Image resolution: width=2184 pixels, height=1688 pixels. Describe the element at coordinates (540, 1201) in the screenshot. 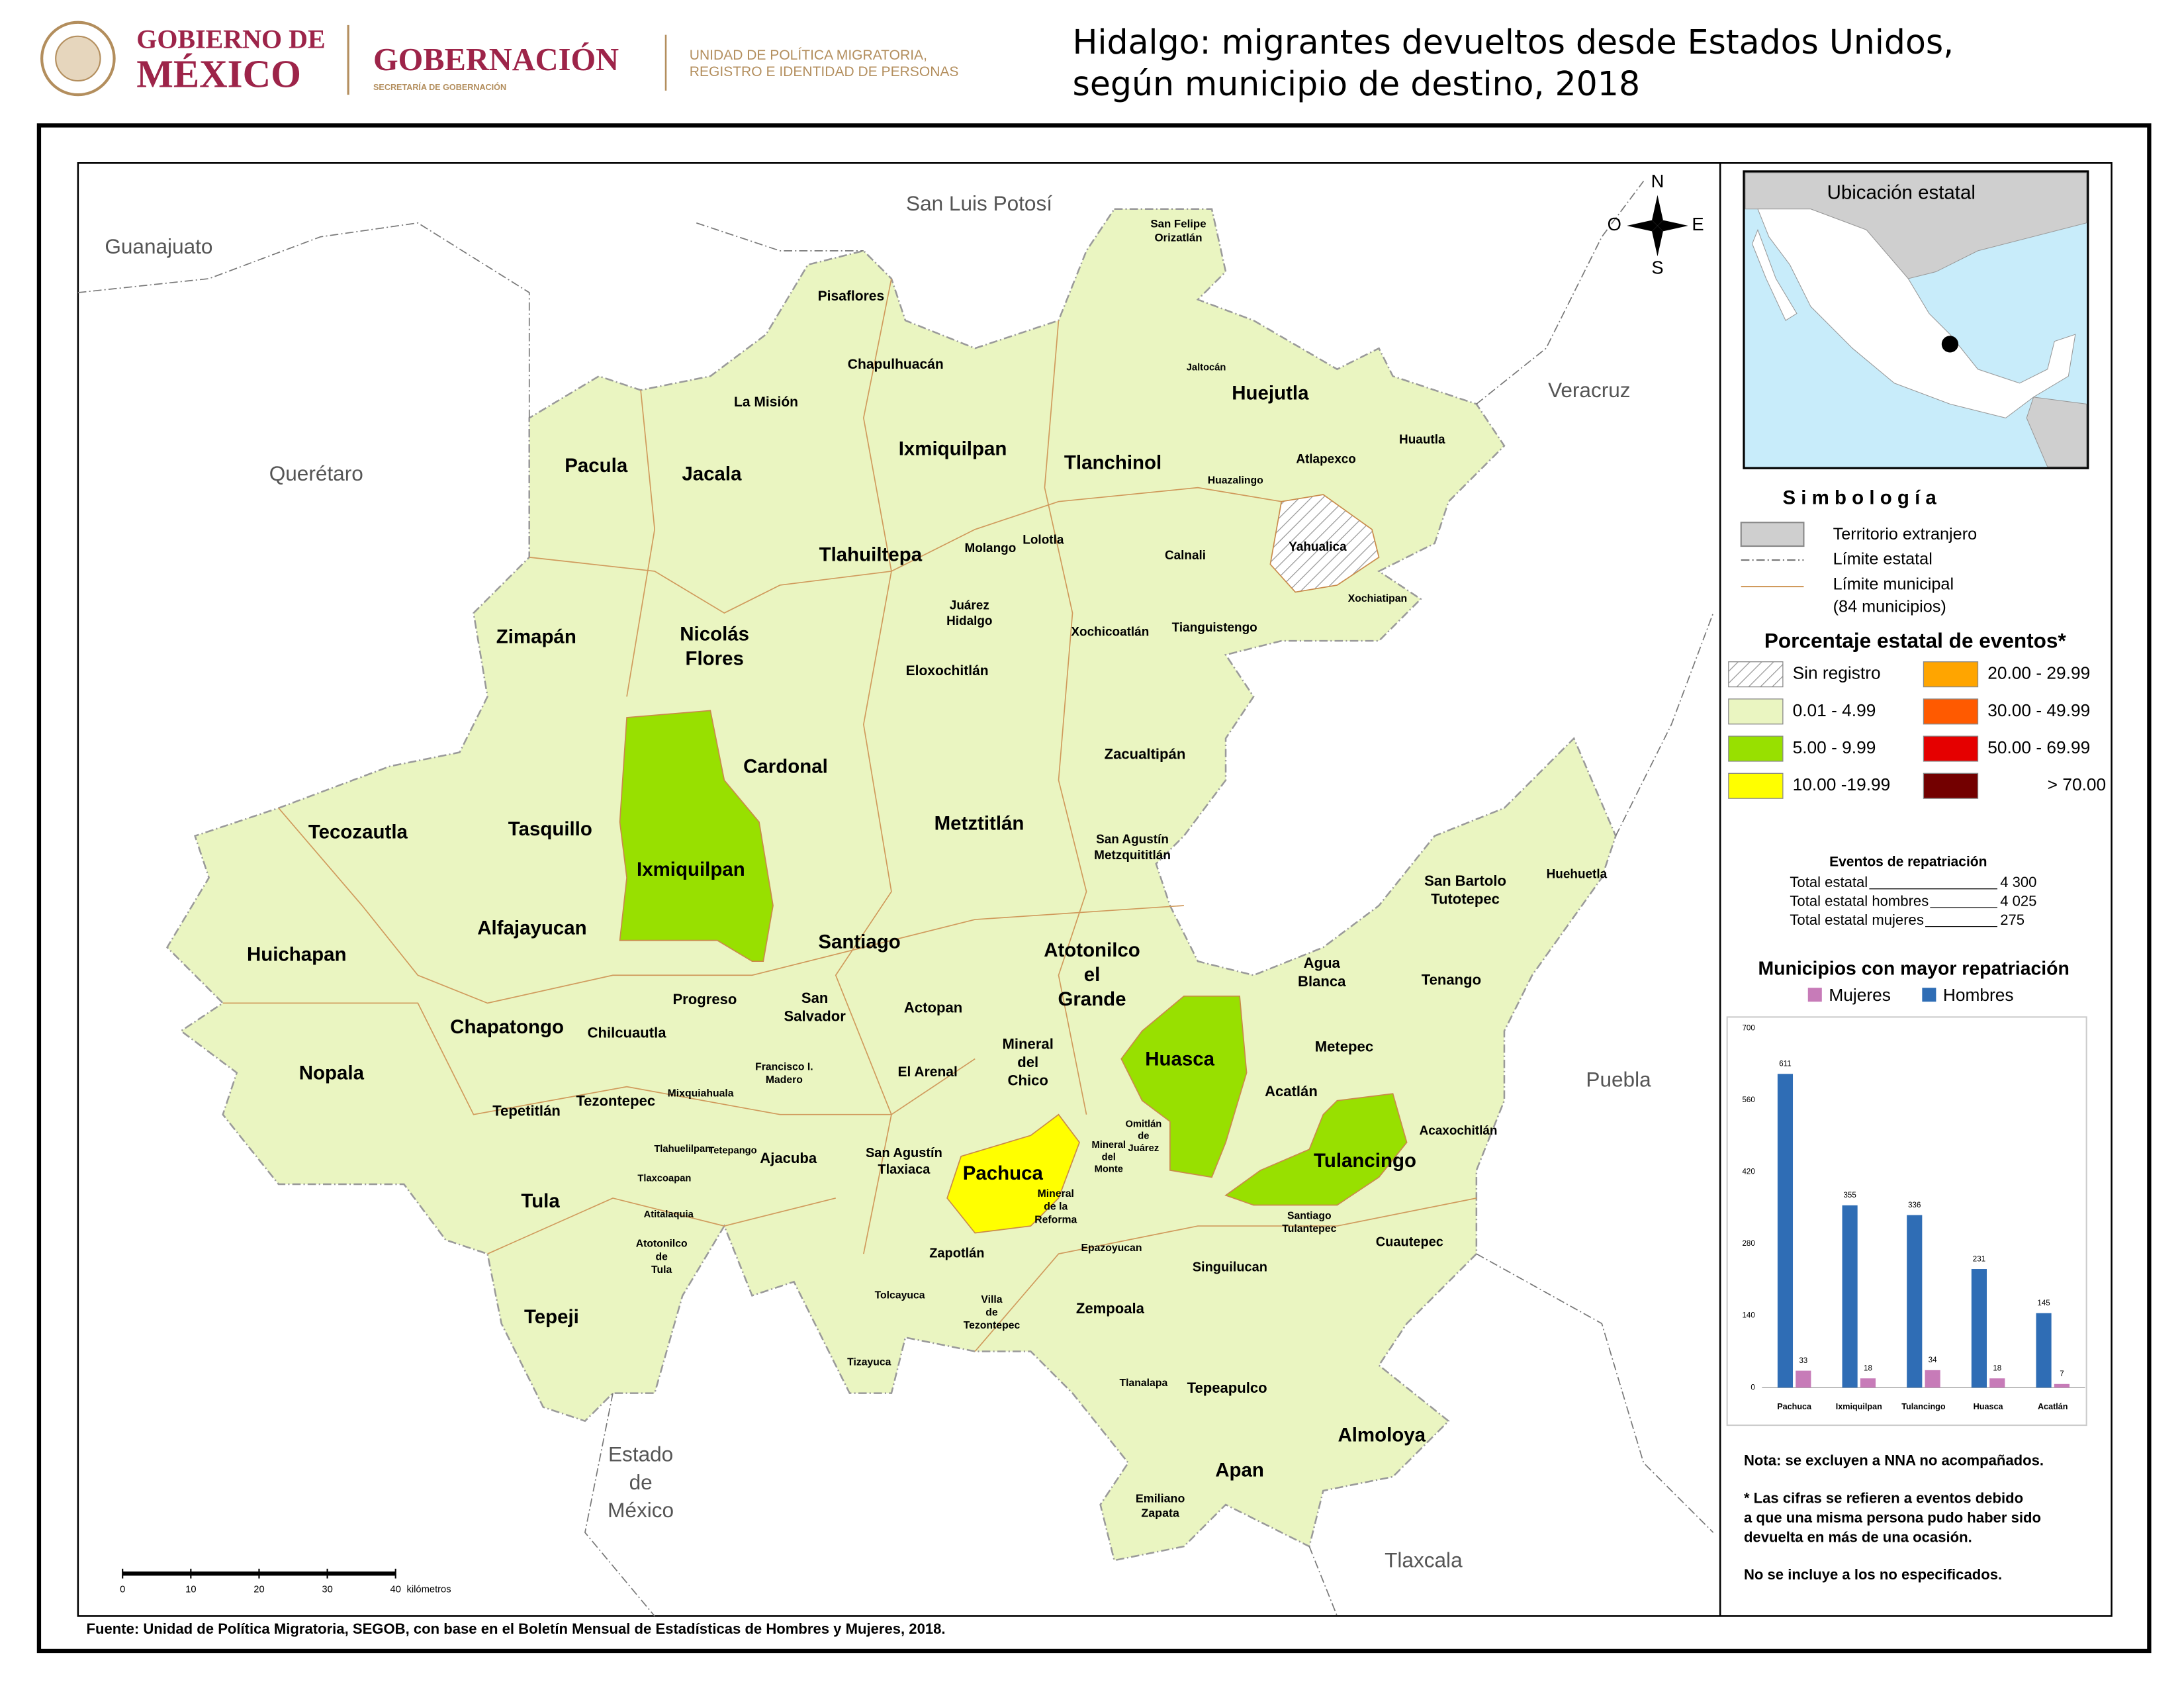

I see `municipality-label: Tula` at that location.